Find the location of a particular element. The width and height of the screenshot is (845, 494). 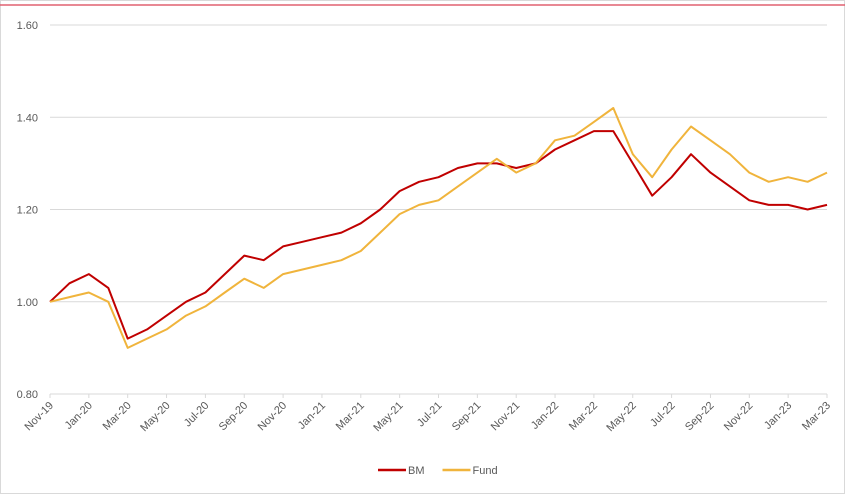

y-tick-label: 1.40 is located at coordinates (27, 118).